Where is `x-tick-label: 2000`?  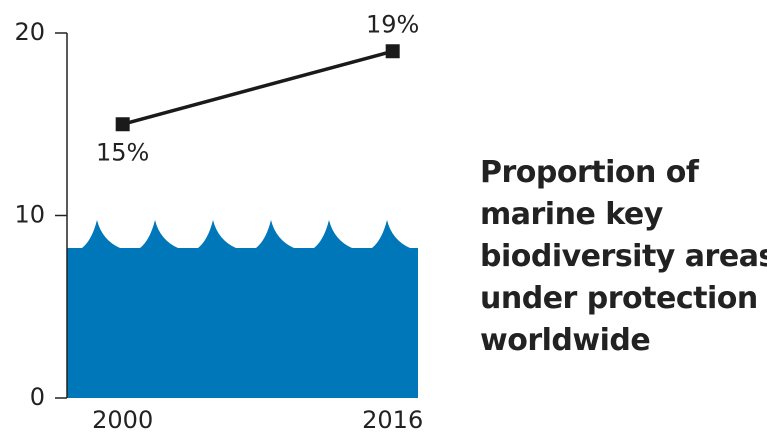 x-tick-label: 2000 is located at coordinates (122, 420).